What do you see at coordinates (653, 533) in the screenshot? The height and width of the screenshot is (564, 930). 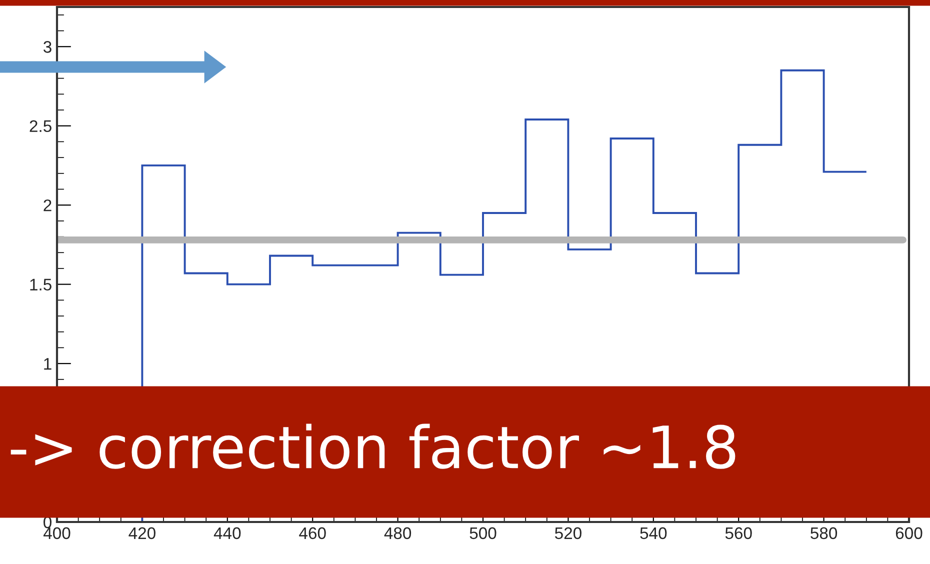 I see `x-tick-label: 540` at bounding box center [653, 533].